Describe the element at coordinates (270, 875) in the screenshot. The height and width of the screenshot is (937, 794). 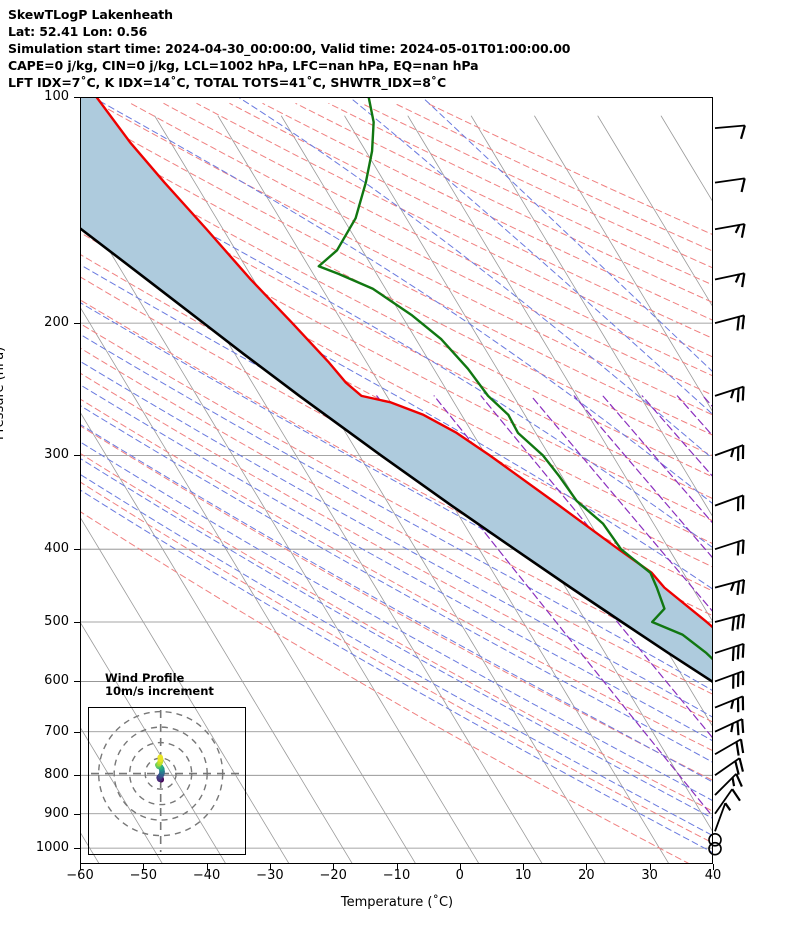
I see `temperature-tick-label--30: −30` at that location.